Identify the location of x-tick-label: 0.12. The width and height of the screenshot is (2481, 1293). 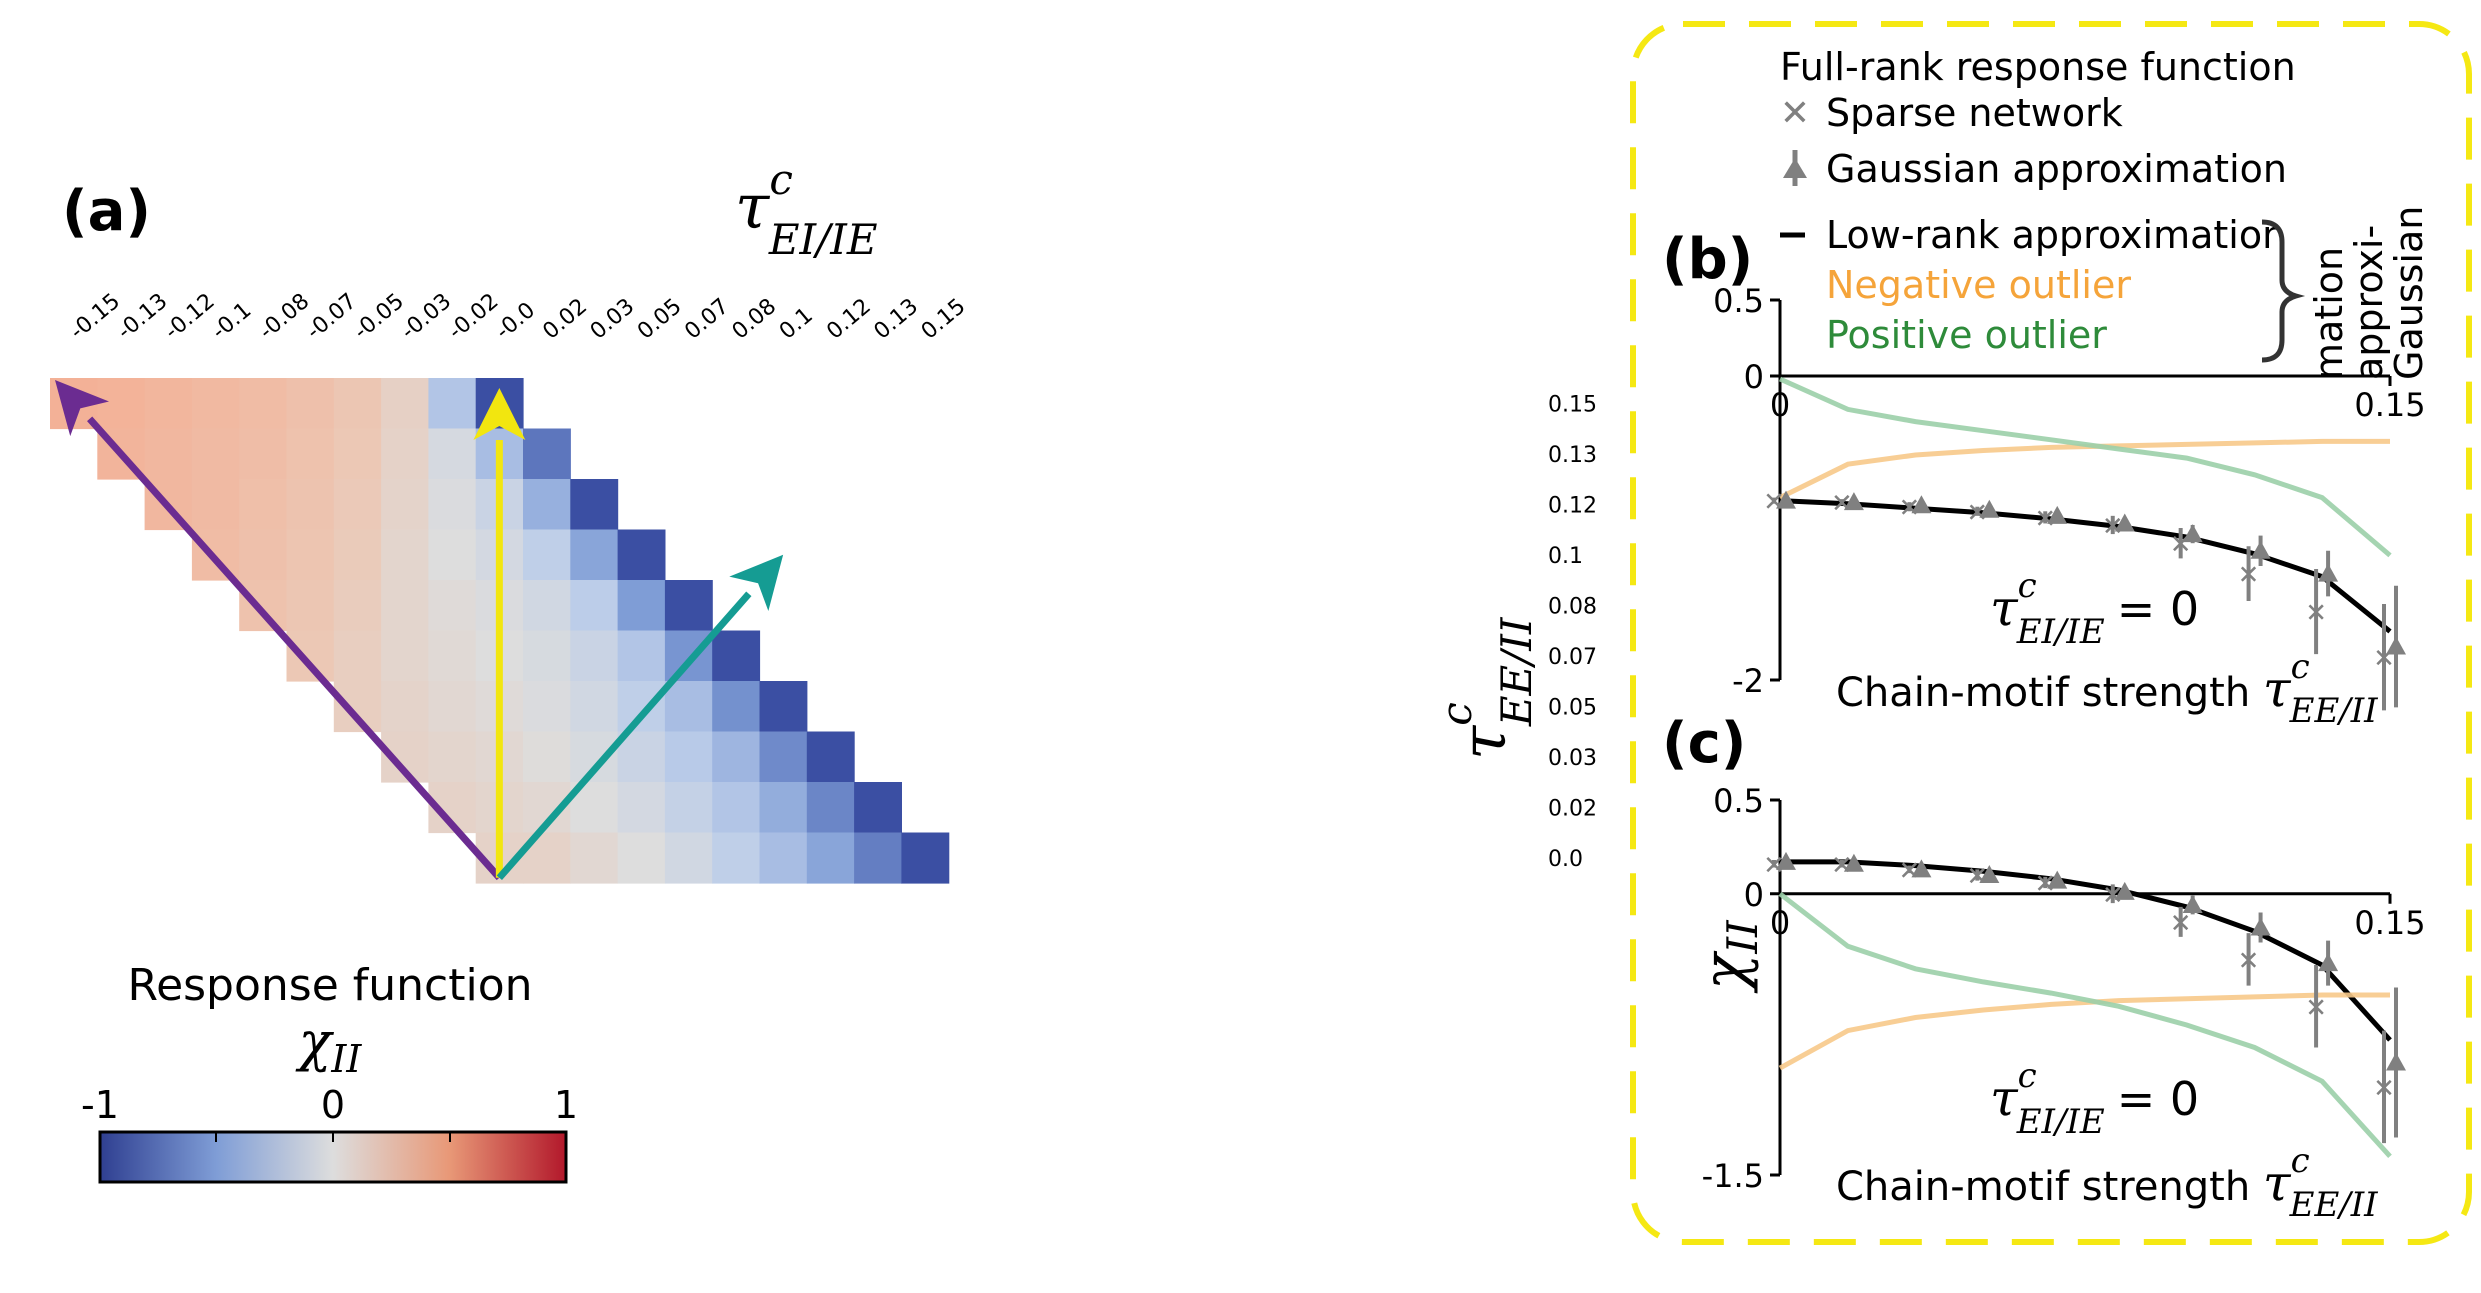
(849, 319).